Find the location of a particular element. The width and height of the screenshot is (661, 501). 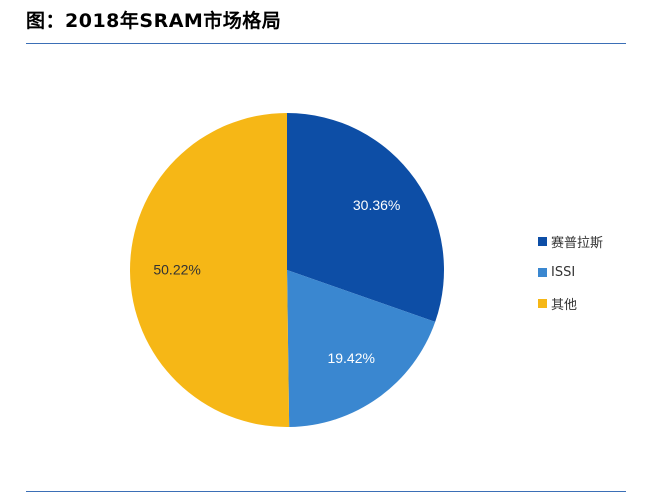

bottom-divider is located at coordinates (326, 491).